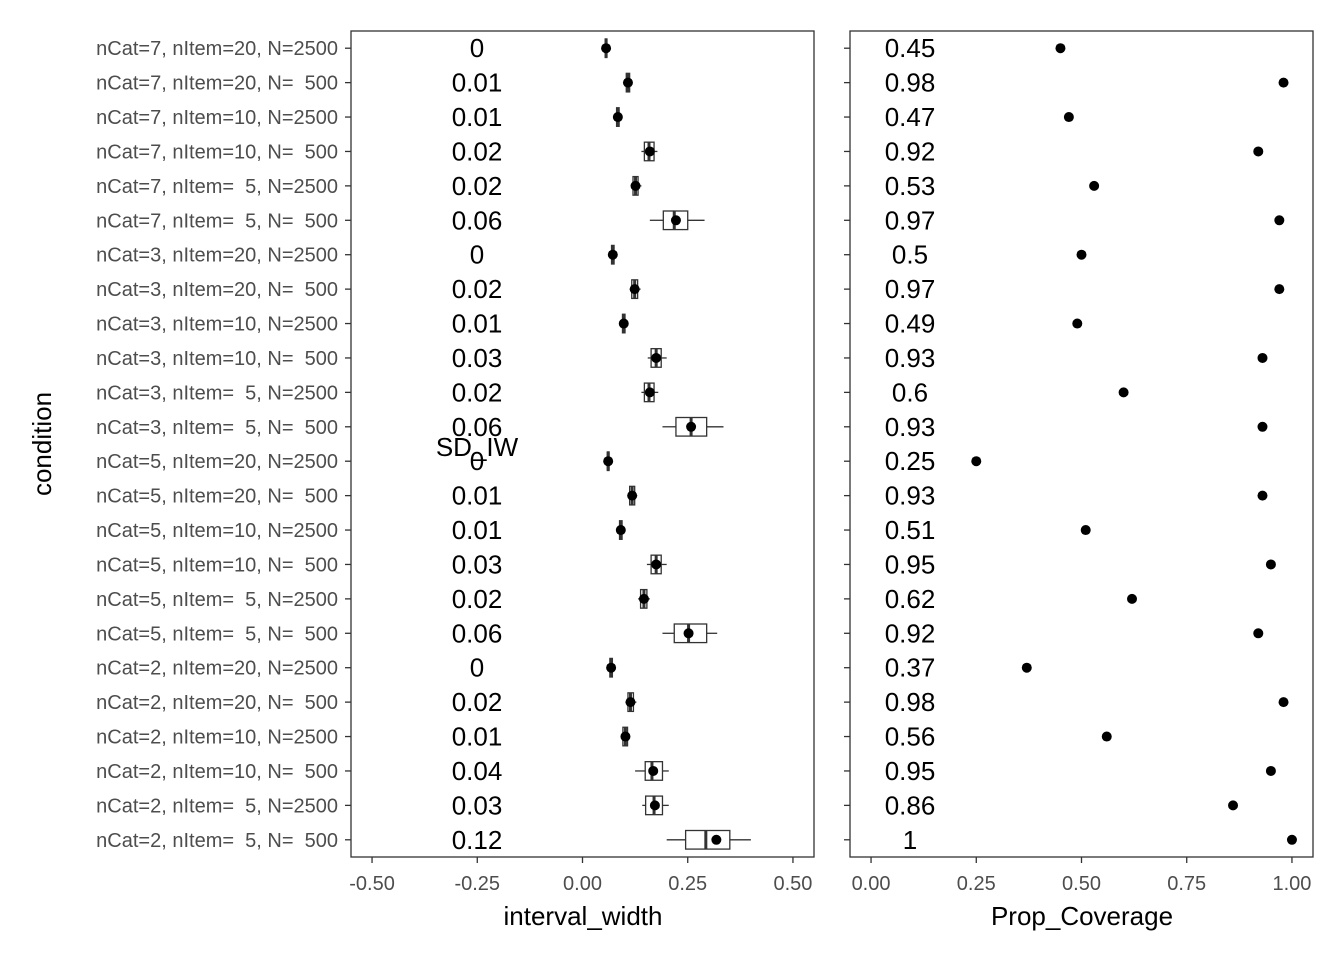 This screenshot has height=960, width=1344. Describe the element at coordinates (910, 840) in the screenshot. I see `coverage-value-label: 1` at that location.